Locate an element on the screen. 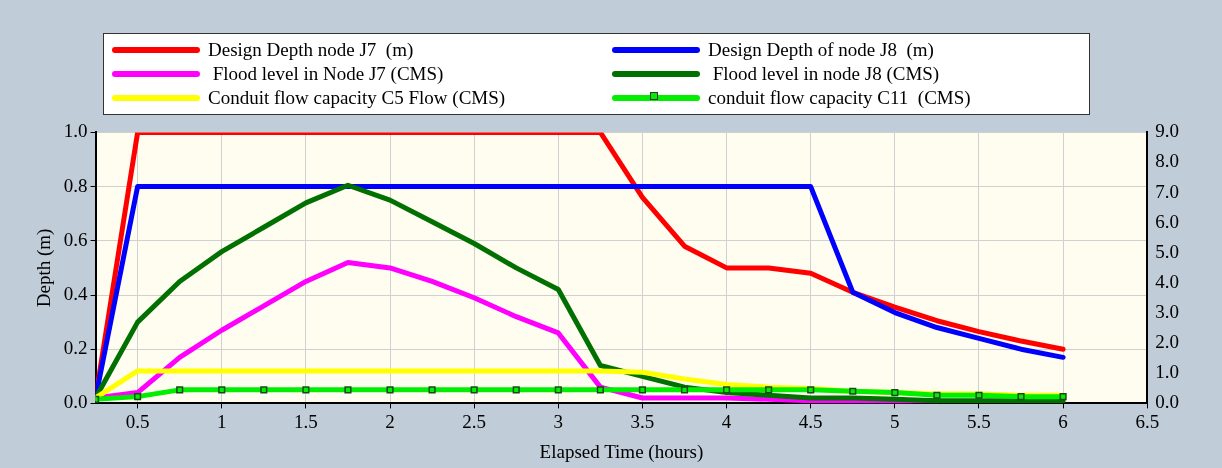 The image size is (1222, 468). legend-label: Conduit flow capacity C5 Flow (CMS) is located at coordinates (357, 98).